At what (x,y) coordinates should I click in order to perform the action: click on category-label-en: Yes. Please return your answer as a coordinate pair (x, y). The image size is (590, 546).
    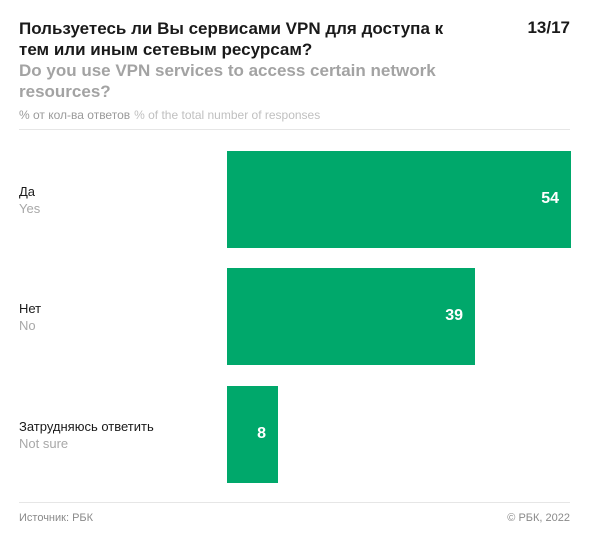
    Looking at the image, I should click on (30, 208).